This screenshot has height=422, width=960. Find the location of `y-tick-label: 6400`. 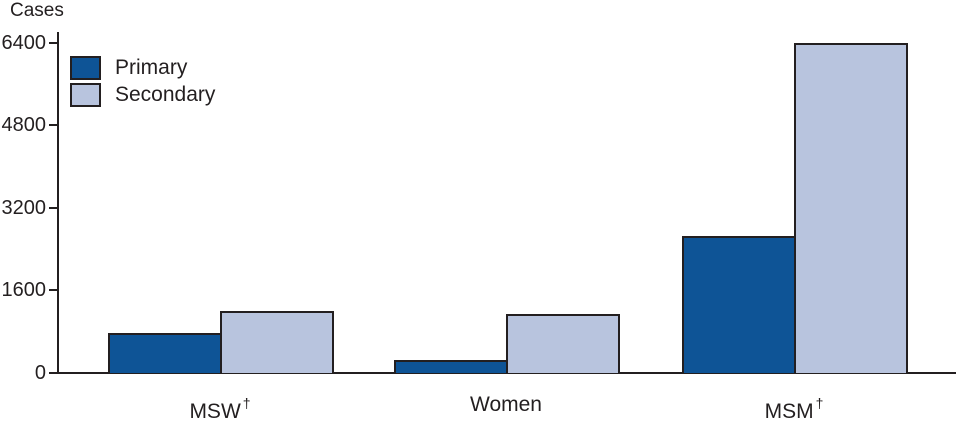

y-tick-label: 6400 is located at coordinates (24, 42).